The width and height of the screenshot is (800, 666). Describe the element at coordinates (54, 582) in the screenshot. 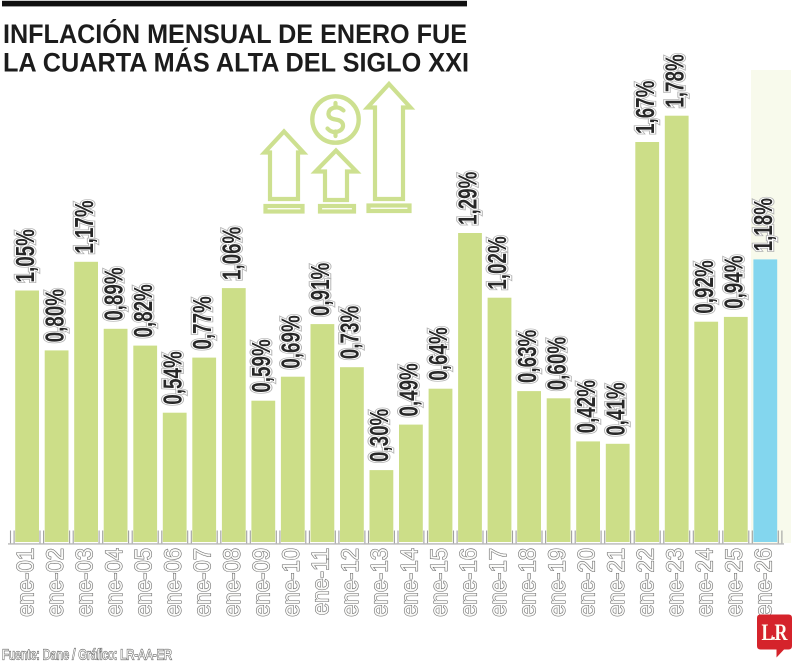

I see `svg-text: ene-02` at that location.